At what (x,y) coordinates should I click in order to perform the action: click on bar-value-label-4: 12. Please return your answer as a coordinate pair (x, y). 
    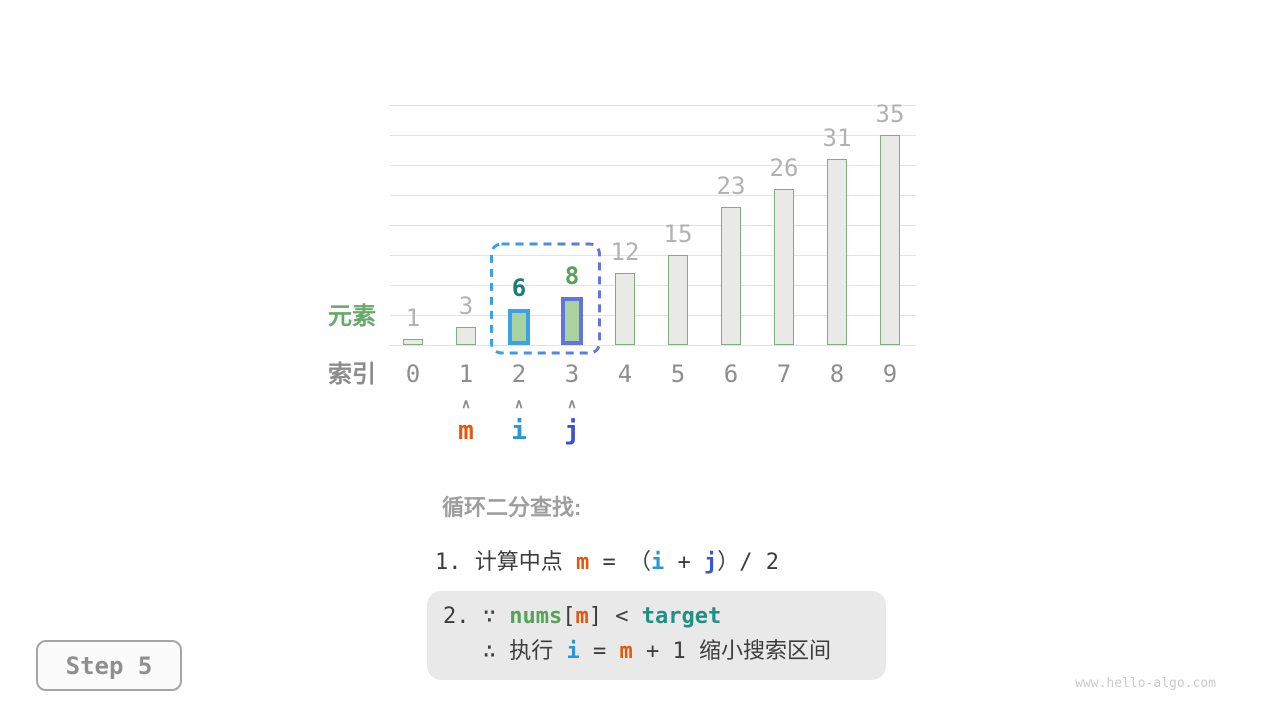
    Looking at the image, I should click on (625, 252).